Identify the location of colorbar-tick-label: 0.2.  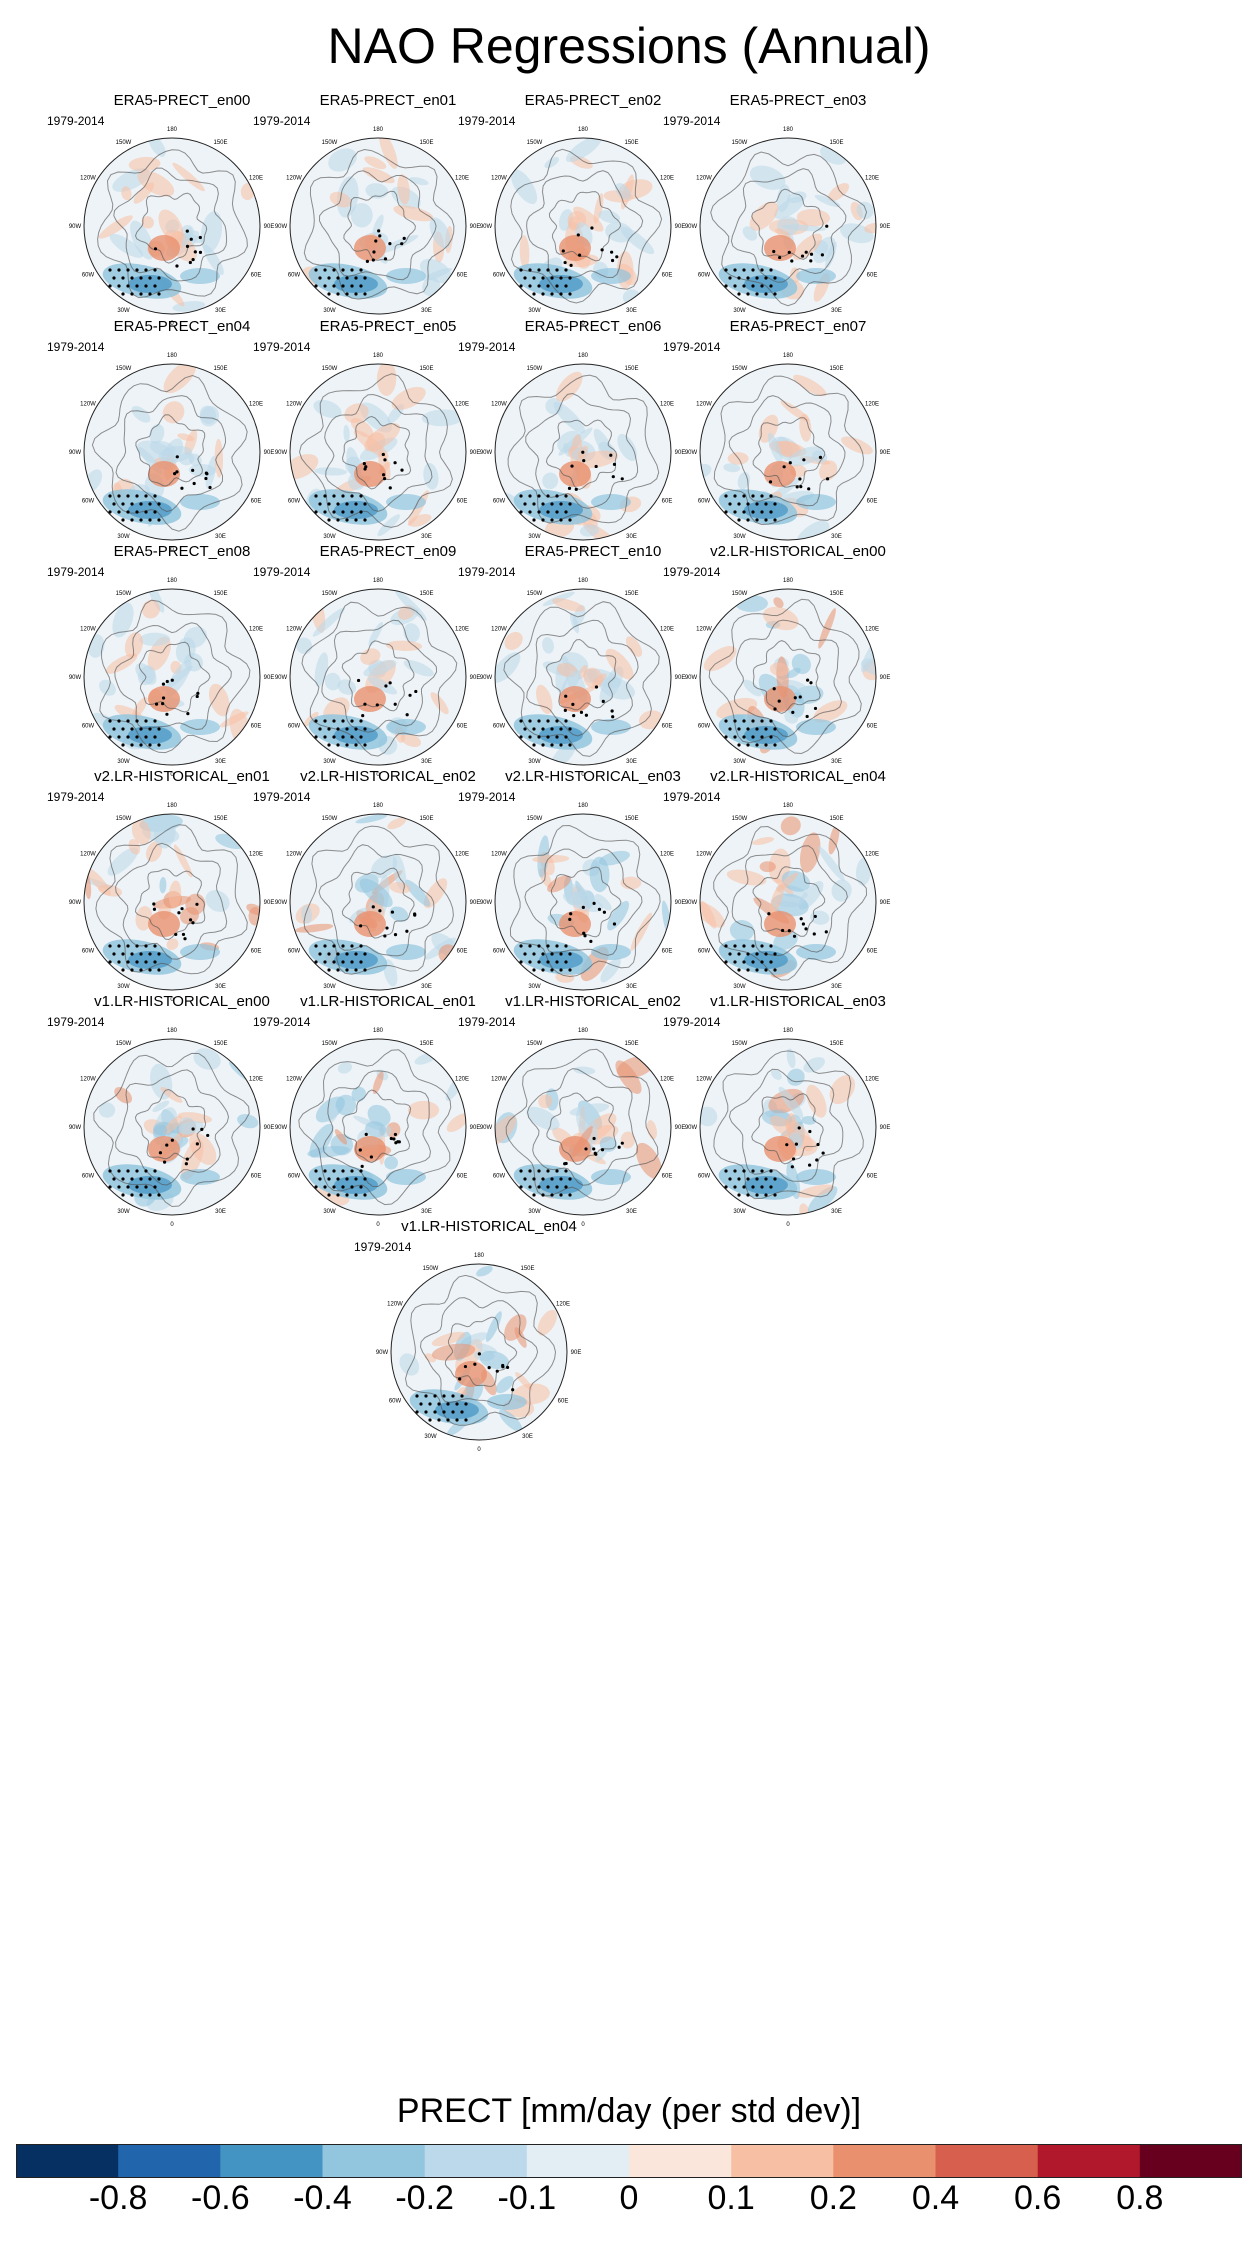
(833, 2198).